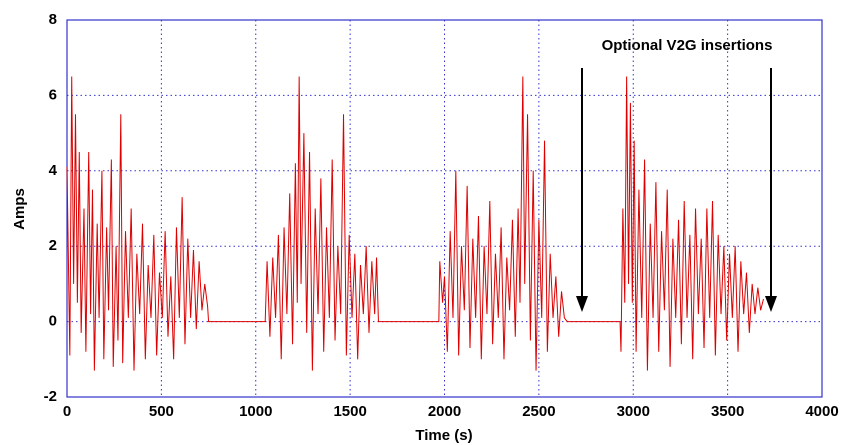  What do you see at coordinates (727, 411) in the screenshot?
I see `x-tick-label: 3500` at bounding box center [727, 411].